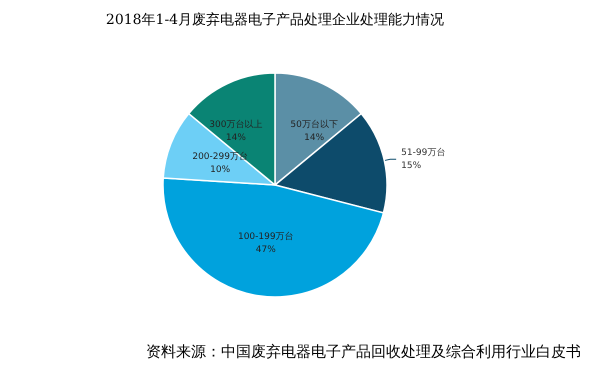 Image resolution: width=589 pixels, height=371 pixels. Describe the element at coordinates (235, 124) in the screenshot. I see `slice-label: 300万台以上` at that location.